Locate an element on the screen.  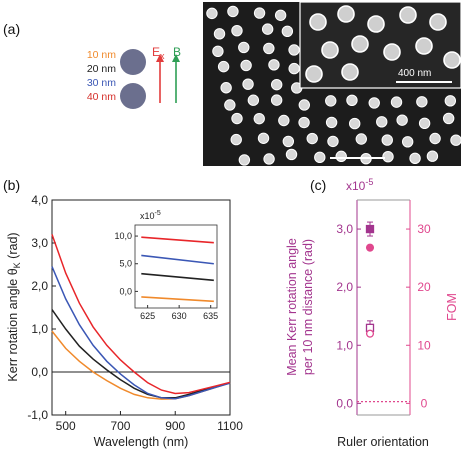
panel-label-a: (a) is located at coordinates (11, 29).